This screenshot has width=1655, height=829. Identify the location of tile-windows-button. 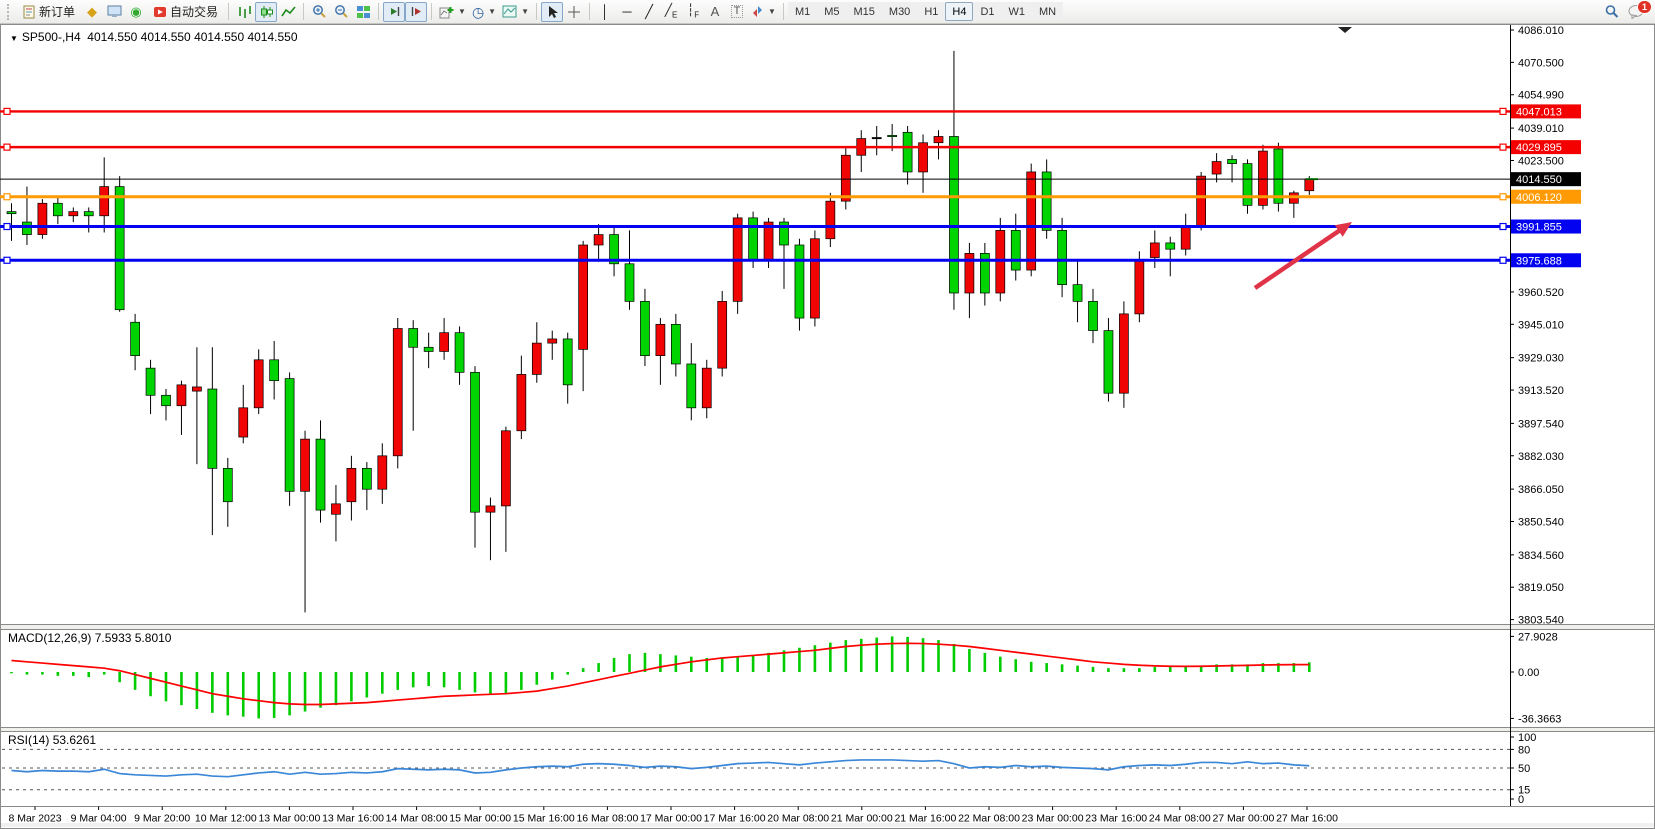
(363, 12).